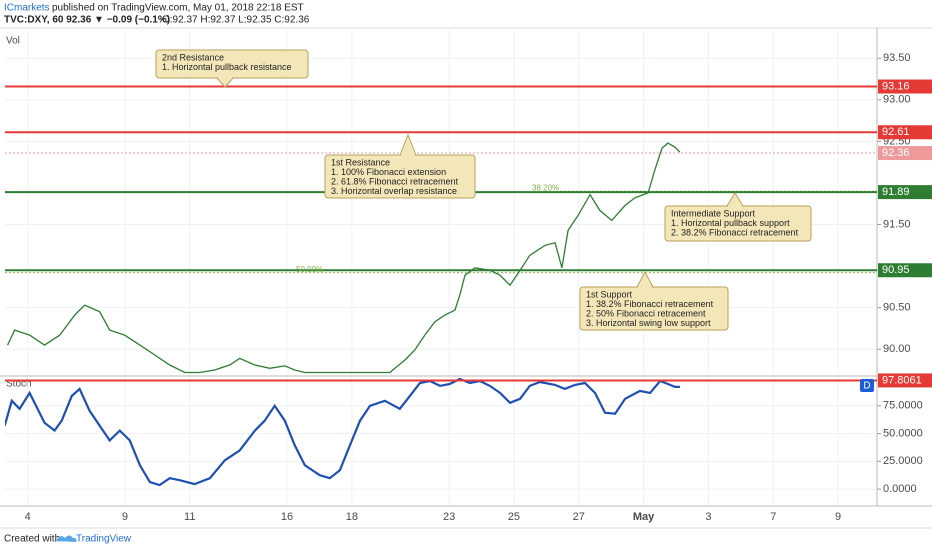 This screenshot has width=932, height=550. Describe the element at coordinates (897, 308) in the screenshot. I see `y-tick-label: 90.50` at that location.